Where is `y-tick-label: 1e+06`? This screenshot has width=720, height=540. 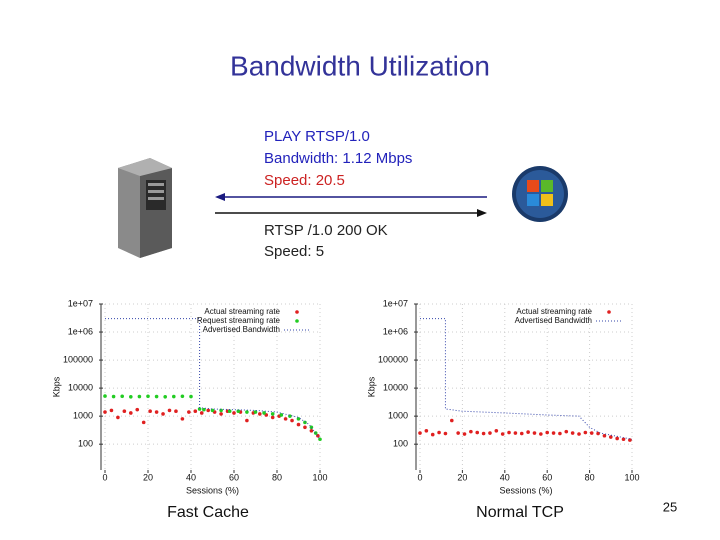
y-tick-label: 1e+06 is located at coordinates (80, 331).